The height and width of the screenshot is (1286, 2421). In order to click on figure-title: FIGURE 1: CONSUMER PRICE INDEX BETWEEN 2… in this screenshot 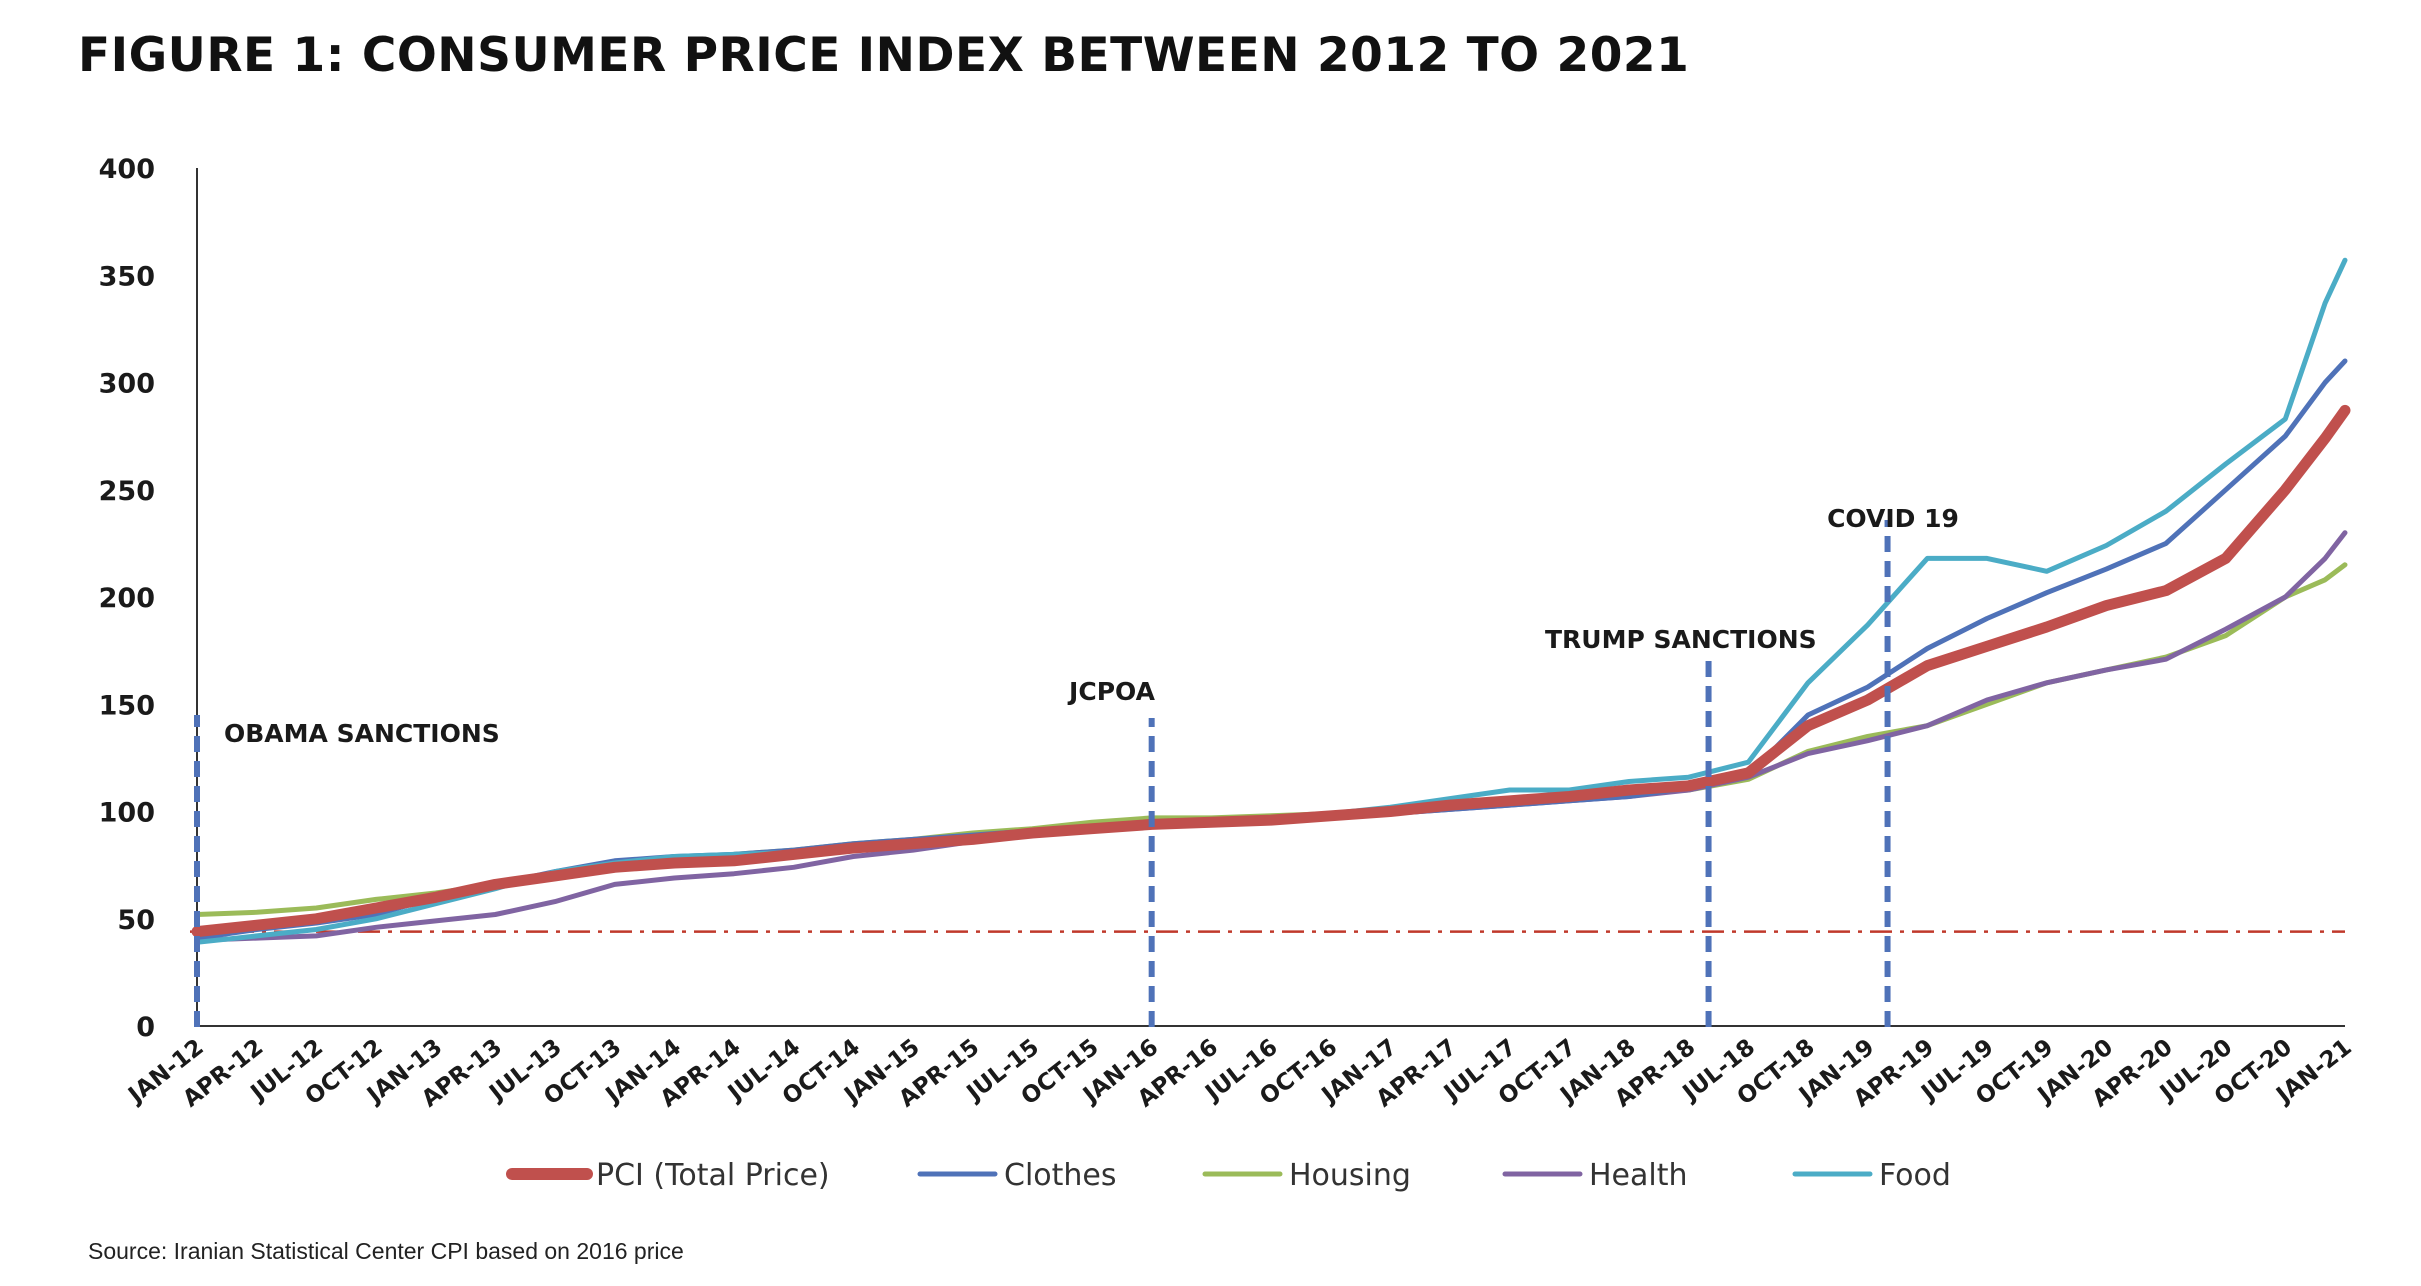, I will do `click(884, 55)`.